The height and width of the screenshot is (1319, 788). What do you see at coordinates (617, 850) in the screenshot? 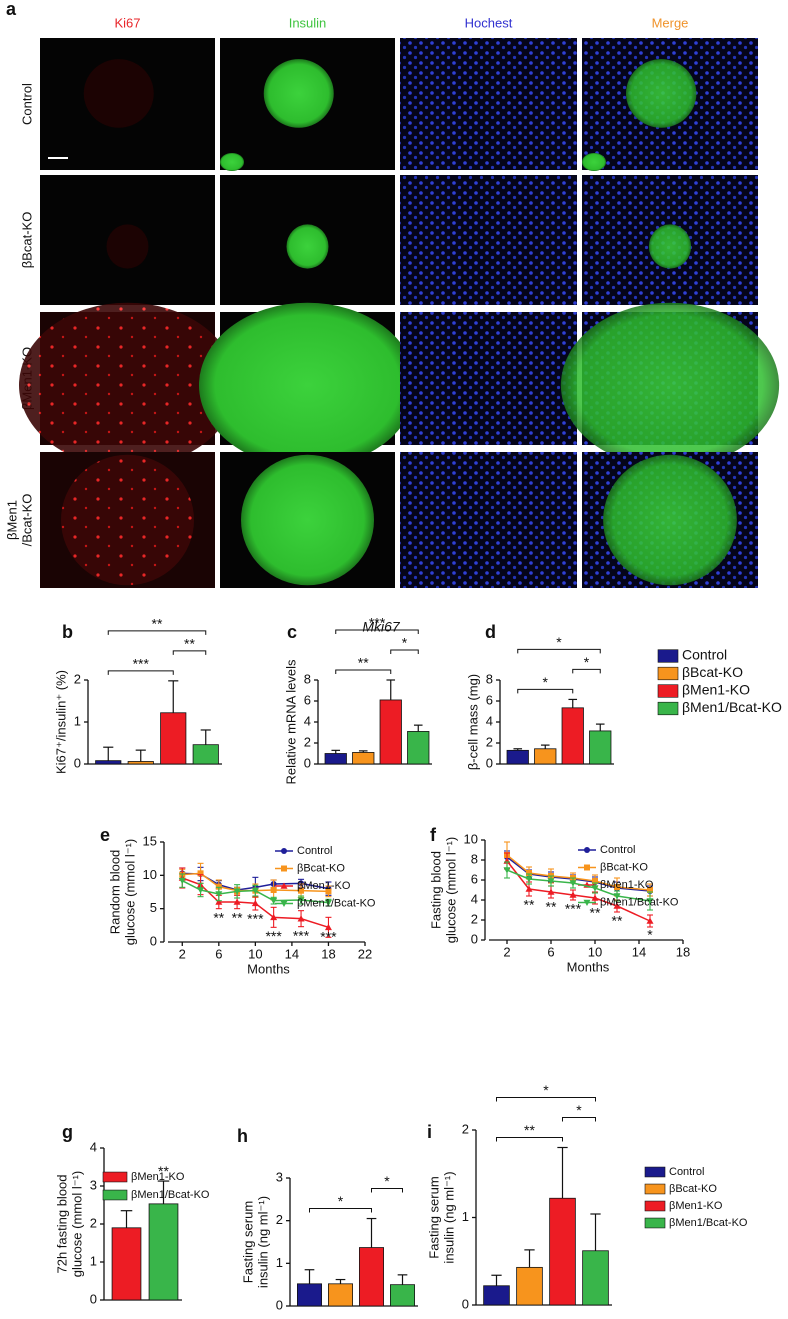
I see `legend-label: Control` at bounding box center [617, 850].